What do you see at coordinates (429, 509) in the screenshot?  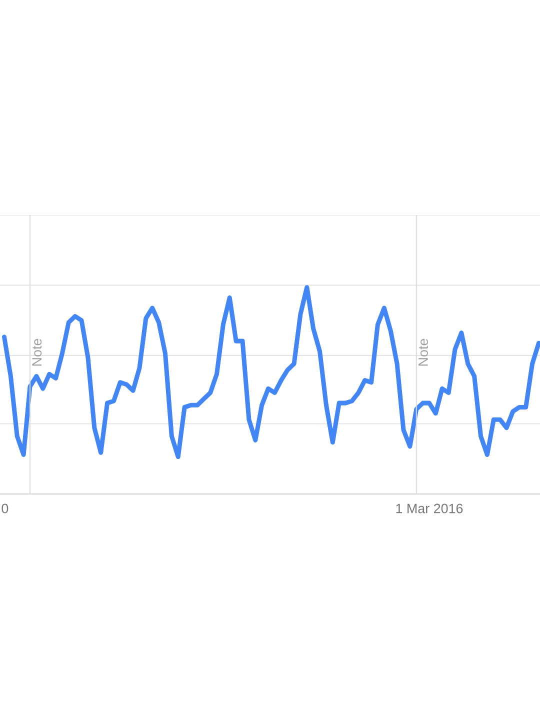 I see `text: 1 Mar 2016` at bounding box center [429, 509].